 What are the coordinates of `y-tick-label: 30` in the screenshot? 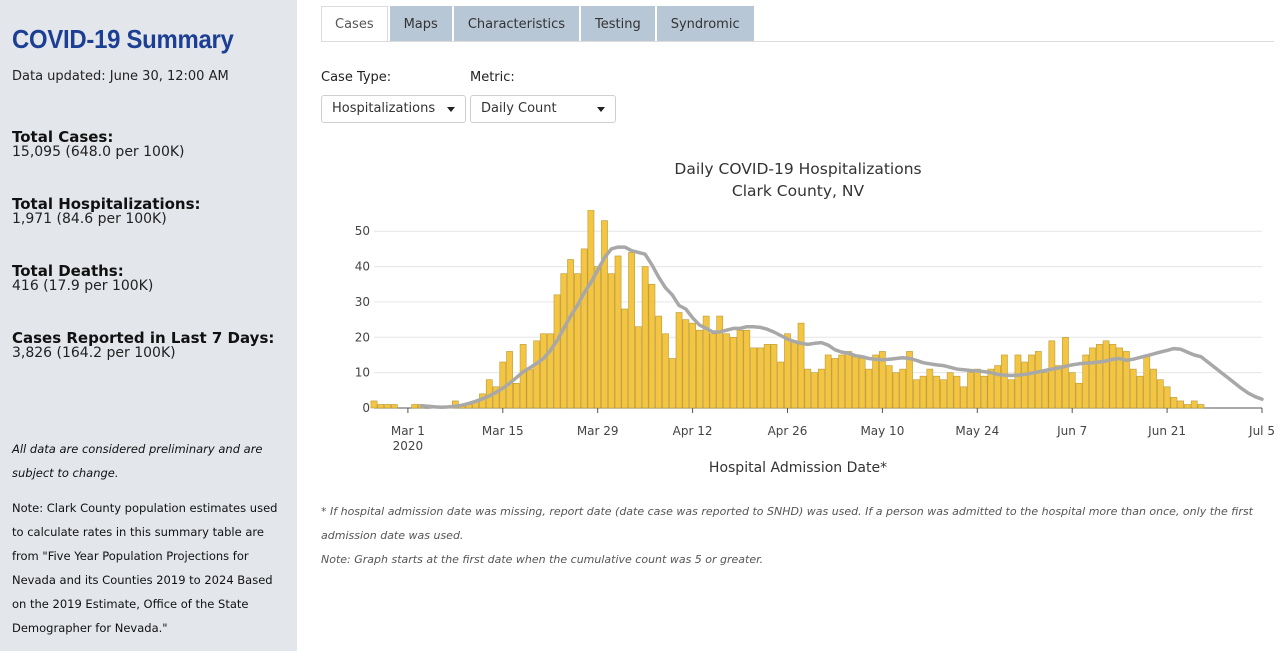 It's located at (362, 302).